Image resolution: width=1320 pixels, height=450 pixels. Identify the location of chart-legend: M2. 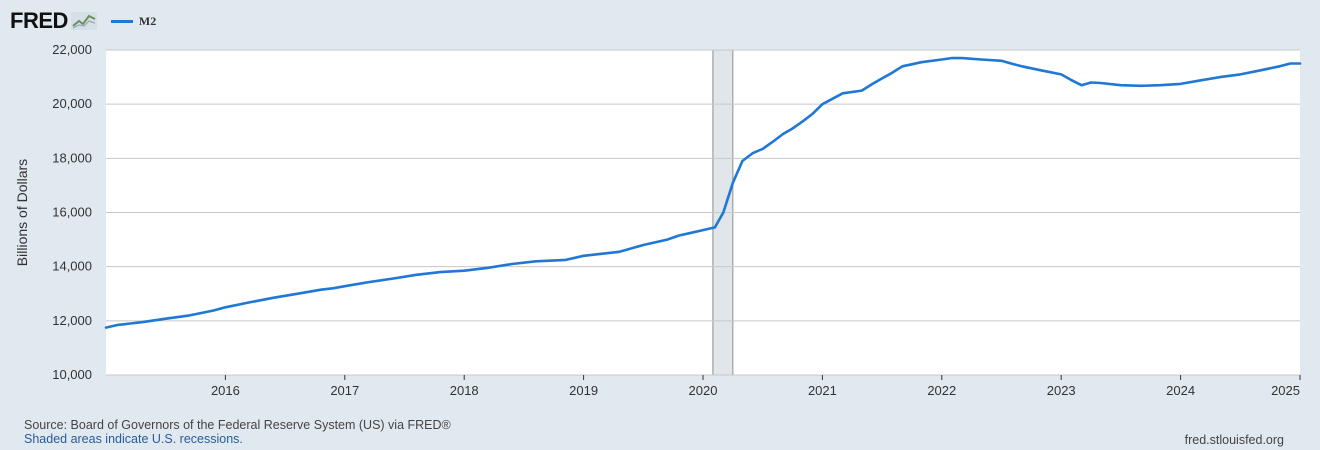
(133, 21).